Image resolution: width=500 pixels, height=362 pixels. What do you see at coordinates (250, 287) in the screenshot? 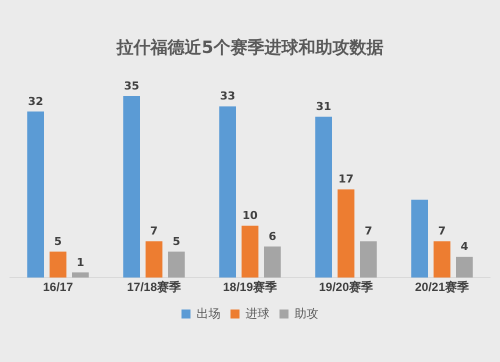
I see `x-tick-label: 18/19赛季` at bounding box center [250, 287].